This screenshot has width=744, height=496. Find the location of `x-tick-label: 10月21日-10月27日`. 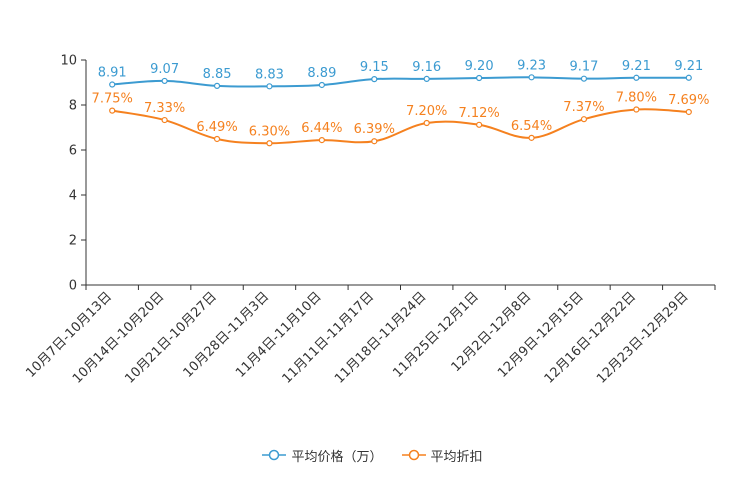

x-tick-label: 10月21日-10月27日 is located at coordinates (170, 337).